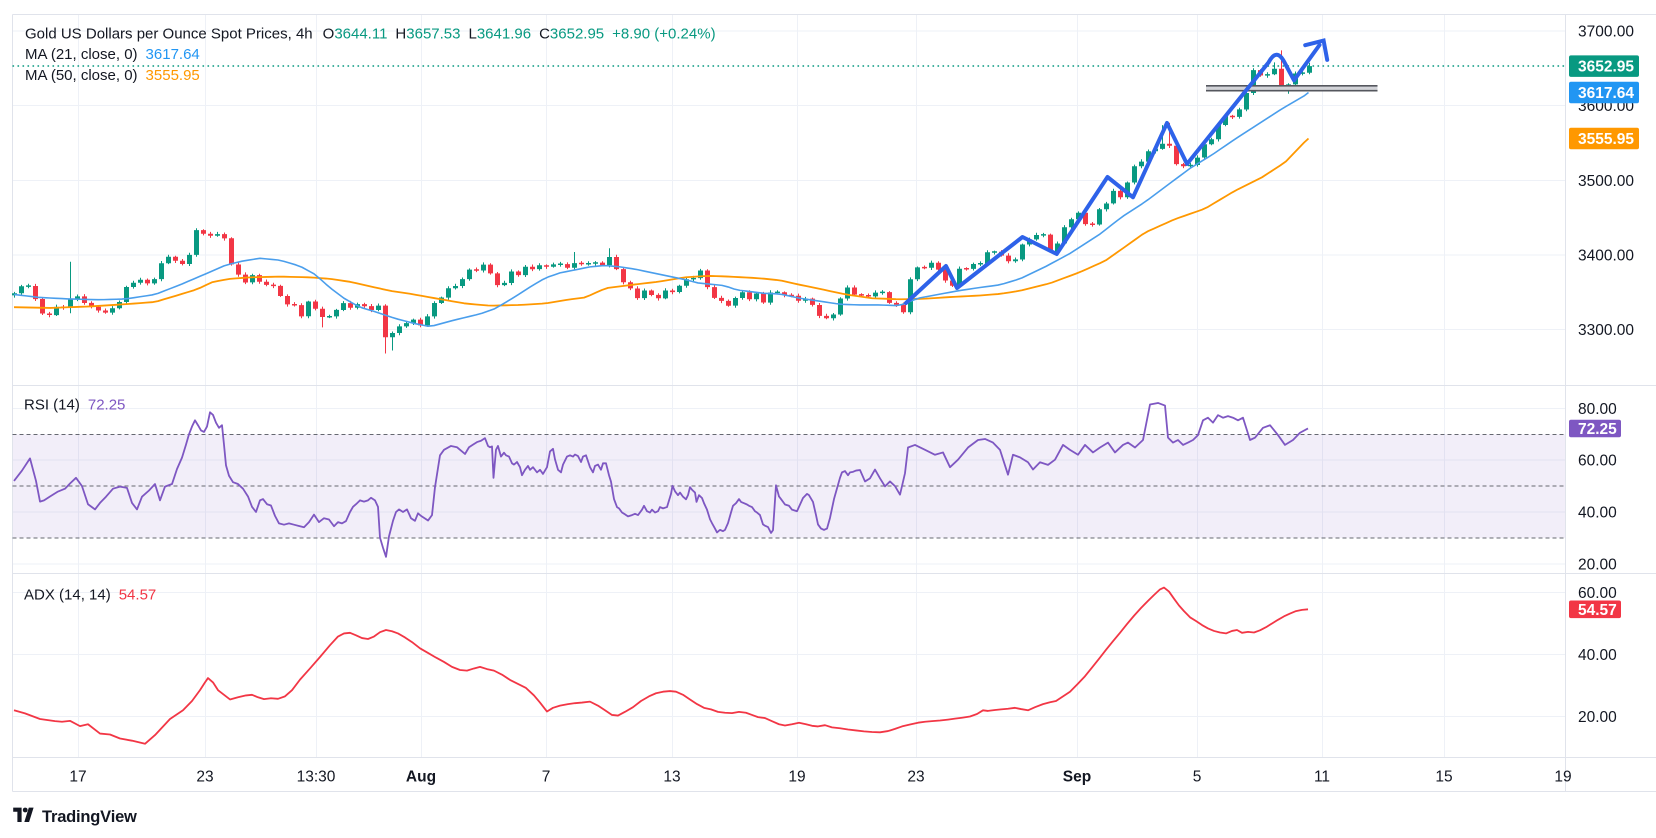 This screenshot has height=838, width=1656. Describe the element at coordinates (1077, 777) in the screenshot. I see `svg-text: Sep` at that location.